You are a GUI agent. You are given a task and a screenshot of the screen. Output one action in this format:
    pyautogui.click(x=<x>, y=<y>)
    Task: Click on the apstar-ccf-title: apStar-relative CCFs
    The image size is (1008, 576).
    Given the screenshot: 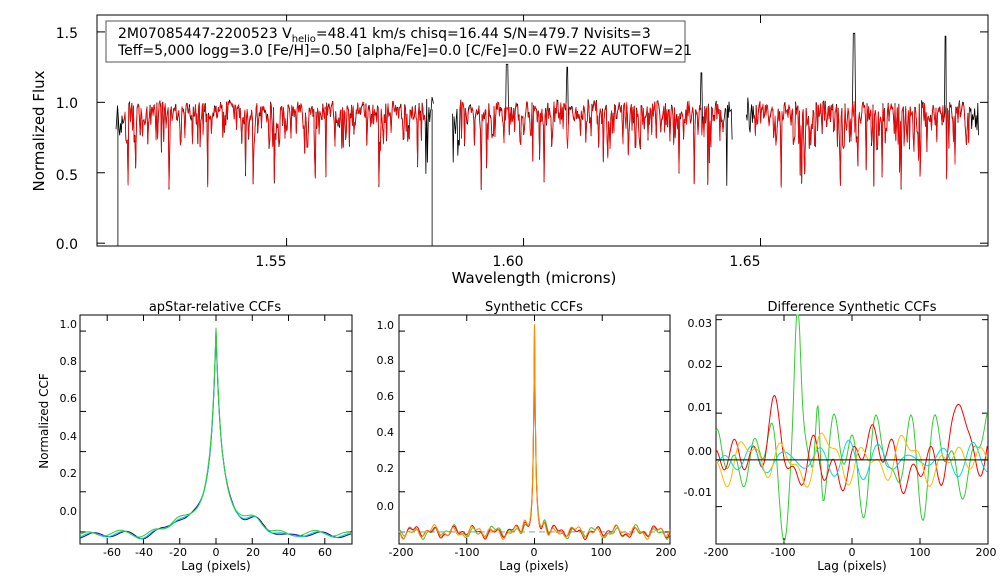 What is the action you would take?
    pyautogui.click(x=215, y=307)
    